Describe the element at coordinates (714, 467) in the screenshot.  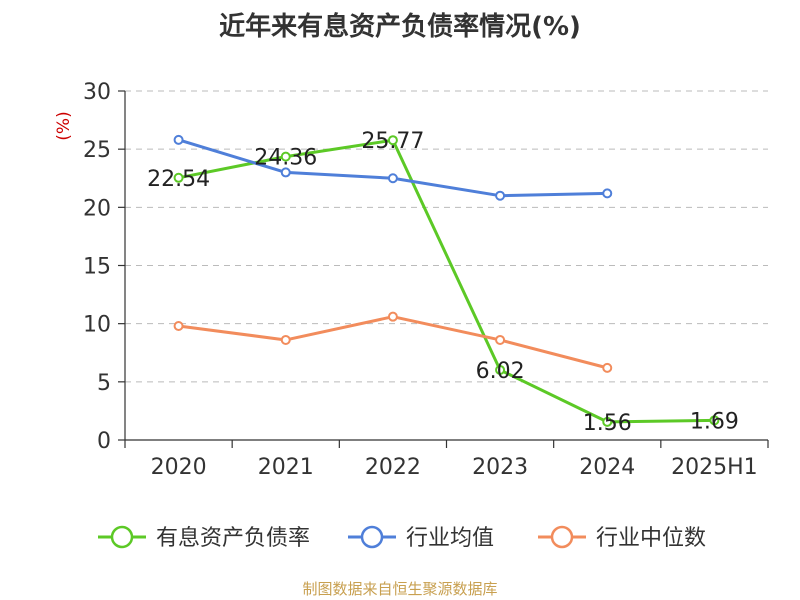
I see `x-tick-label: 2025H1` at that location.